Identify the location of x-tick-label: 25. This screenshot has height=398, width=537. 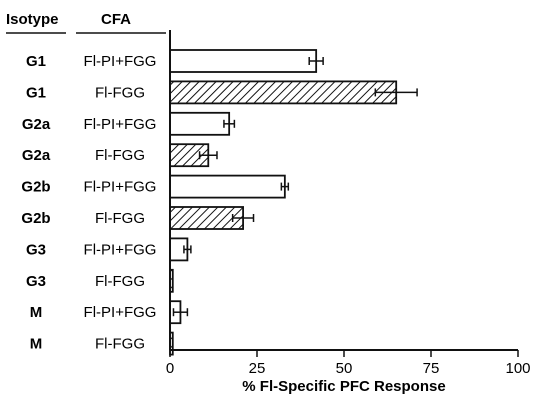
(257, 368).